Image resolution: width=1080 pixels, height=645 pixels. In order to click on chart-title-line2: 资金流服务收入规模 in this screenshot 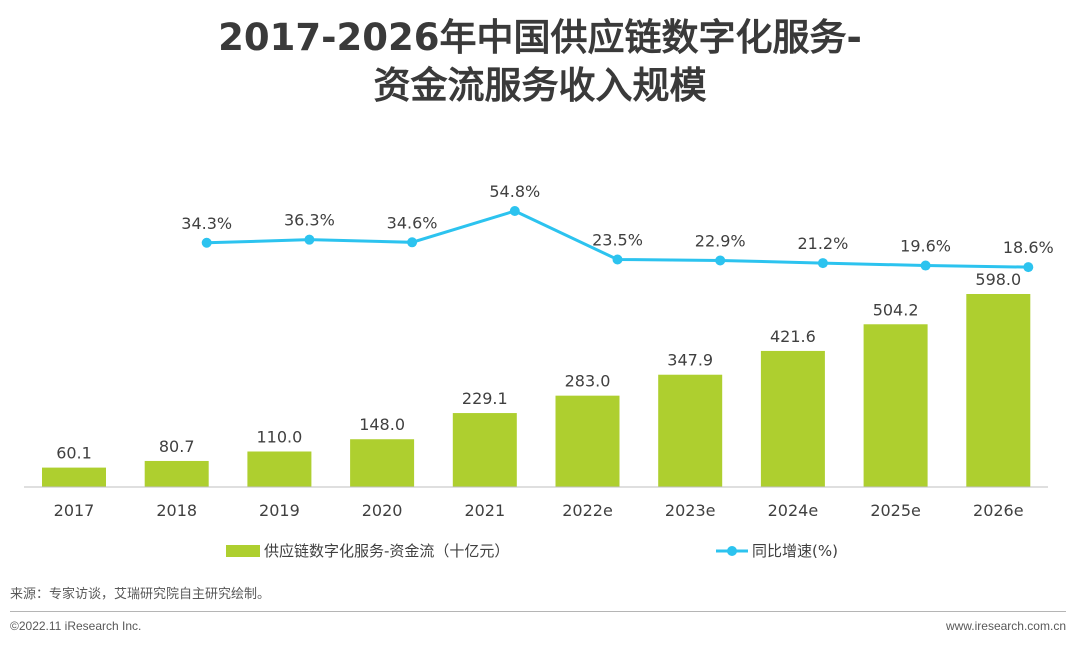, I will do `click(540, 85)`.